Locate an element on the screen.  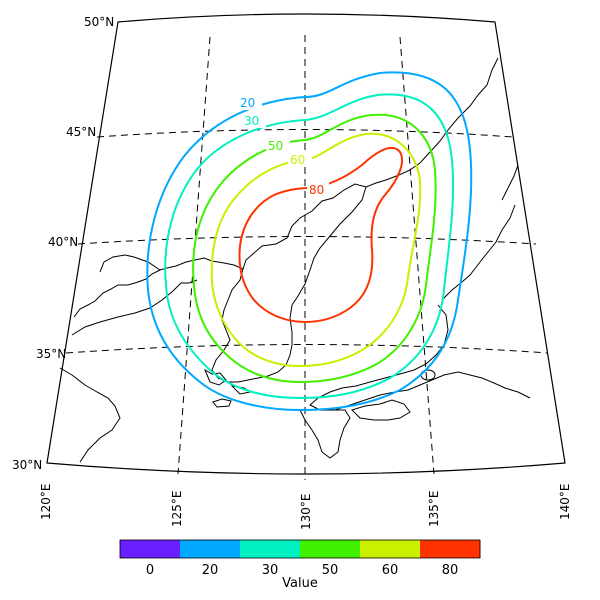
contour-label-60: 60 is located at coordinates (297, 160).